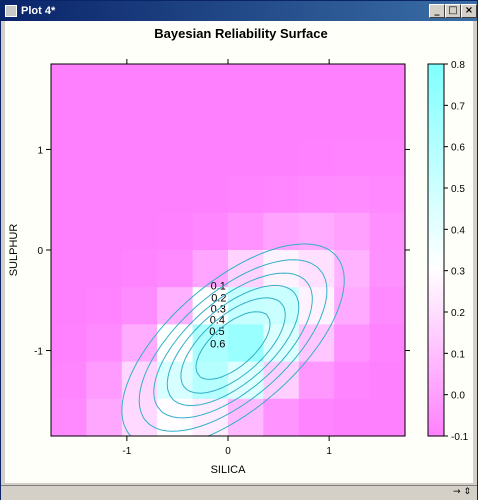  I want to click on y-tick-label: -1, so click(38, 352).